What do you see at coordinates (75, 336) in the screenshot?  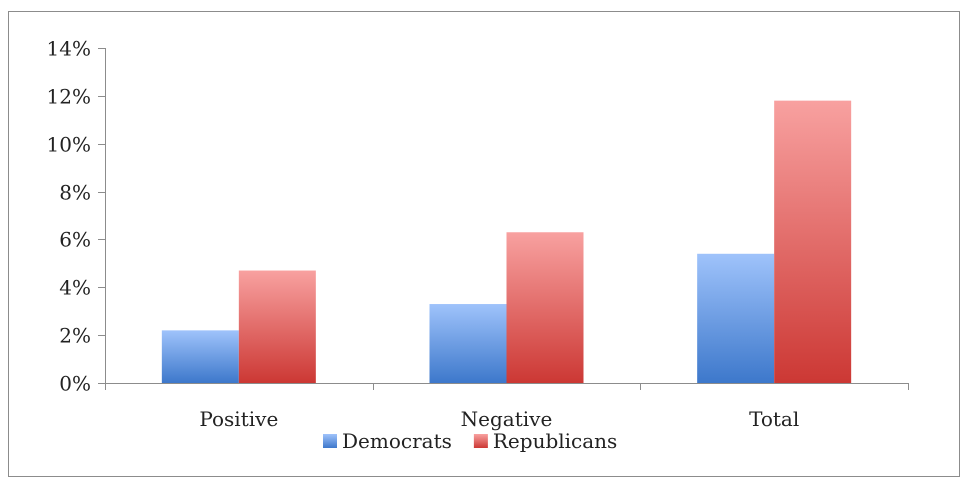 I see `y-tick-label: 2%` at bounding box center [75, 336].